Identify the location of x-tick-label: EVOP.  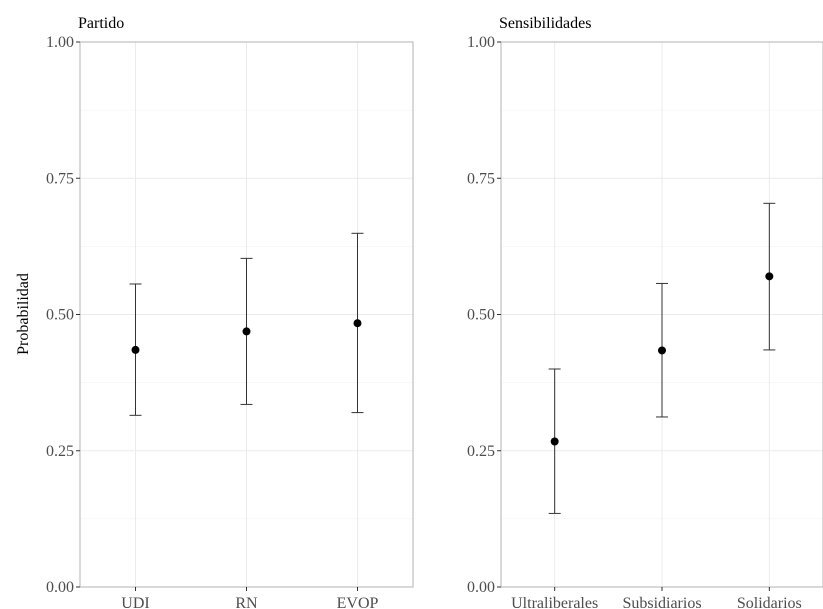
(358, 602).